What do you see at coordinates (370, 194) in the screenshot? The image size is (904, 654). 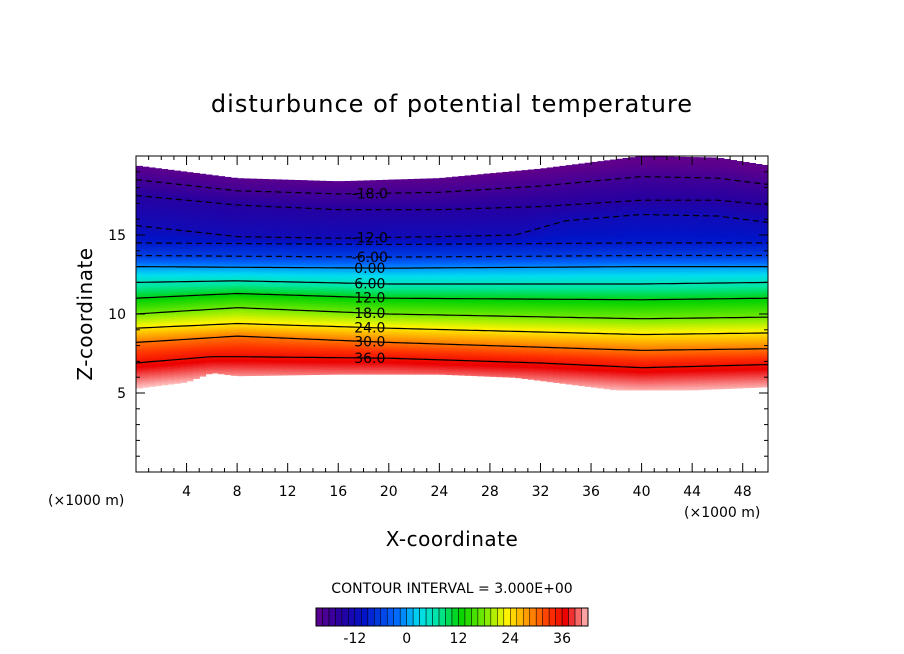 I see `contour-label: -18.0` at bounding box center [370, 194].